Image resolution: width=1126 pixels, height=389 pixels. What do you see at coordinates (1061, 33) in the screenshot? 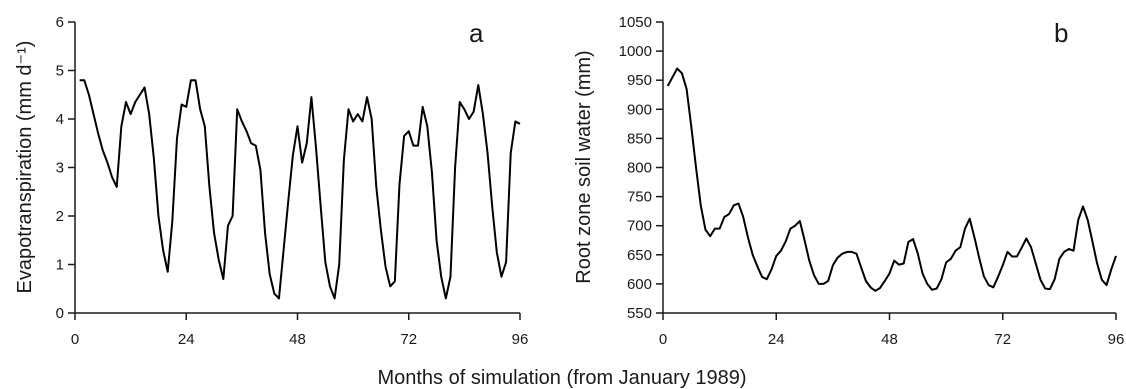
I see `panel-label: b` at bounding box center [1061, 33].